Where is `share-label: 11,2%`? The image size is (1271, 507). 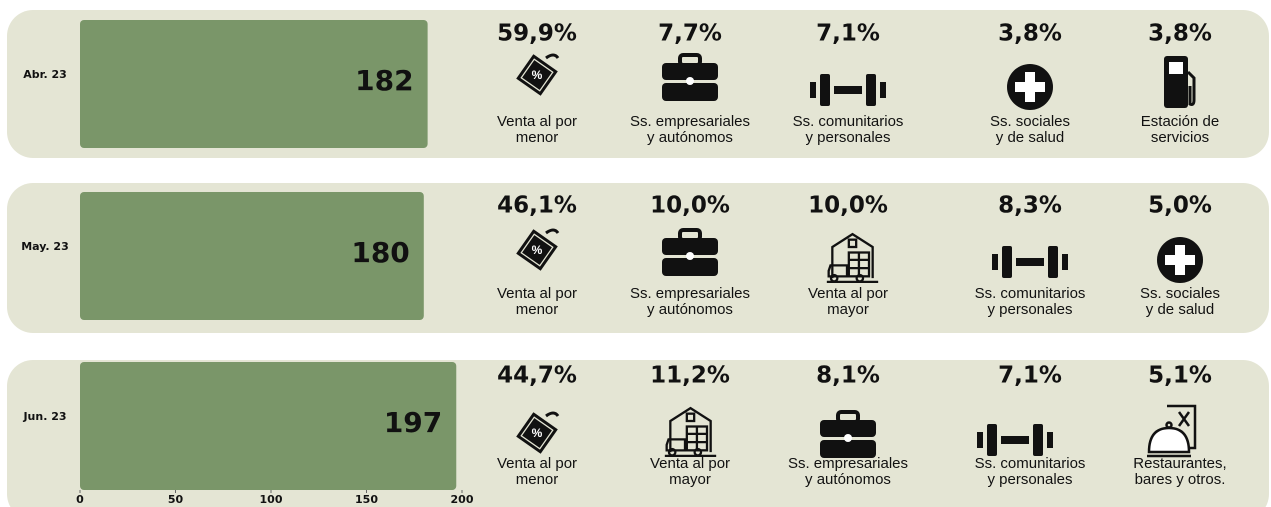
share-label: 11,2% is located at coordinates (690, 376).